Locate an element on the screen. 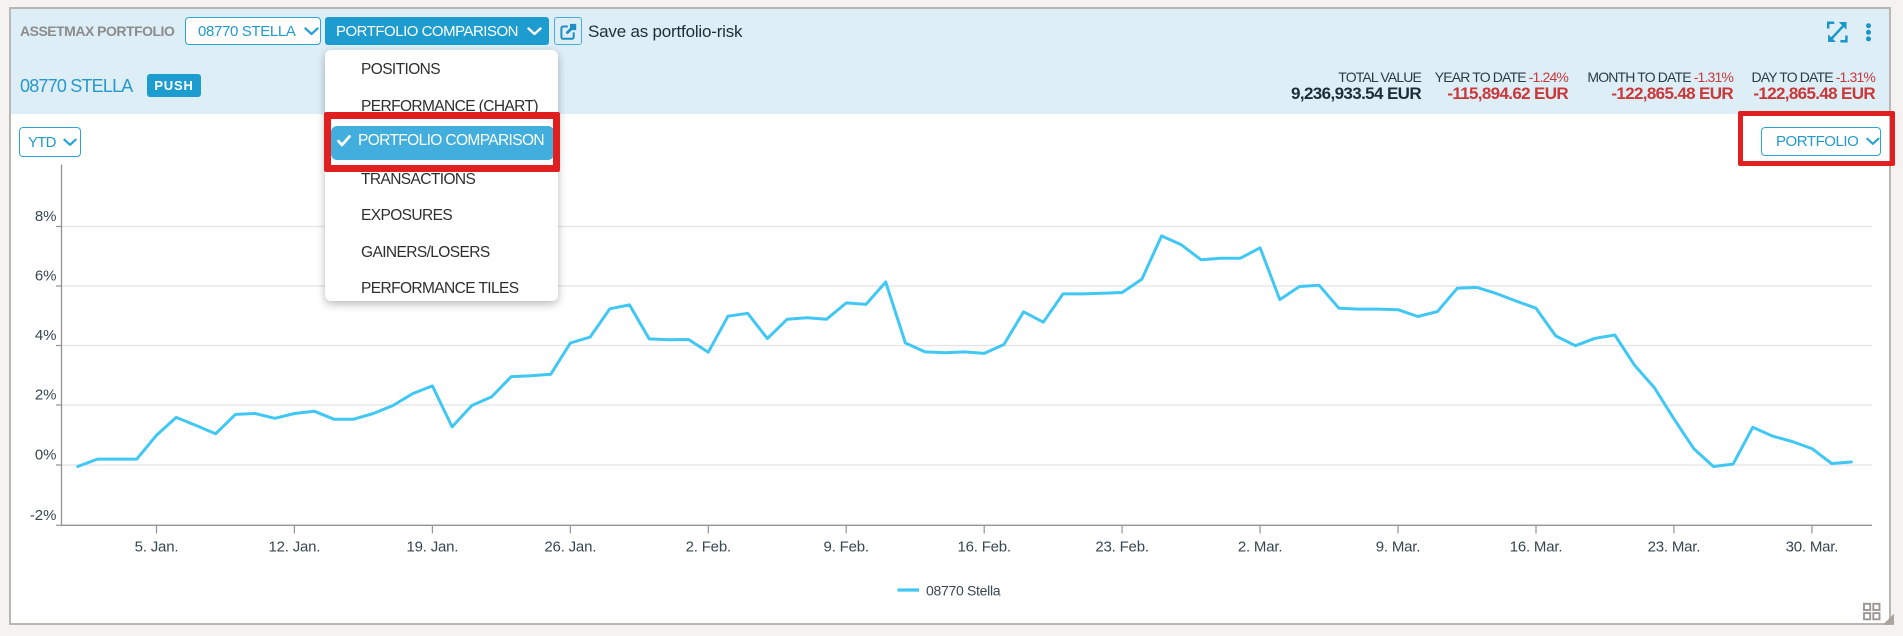 The width and height of the screenshot is (1903, 636). svg-text: 23. Feb. is located at coordinates (1121, 547).